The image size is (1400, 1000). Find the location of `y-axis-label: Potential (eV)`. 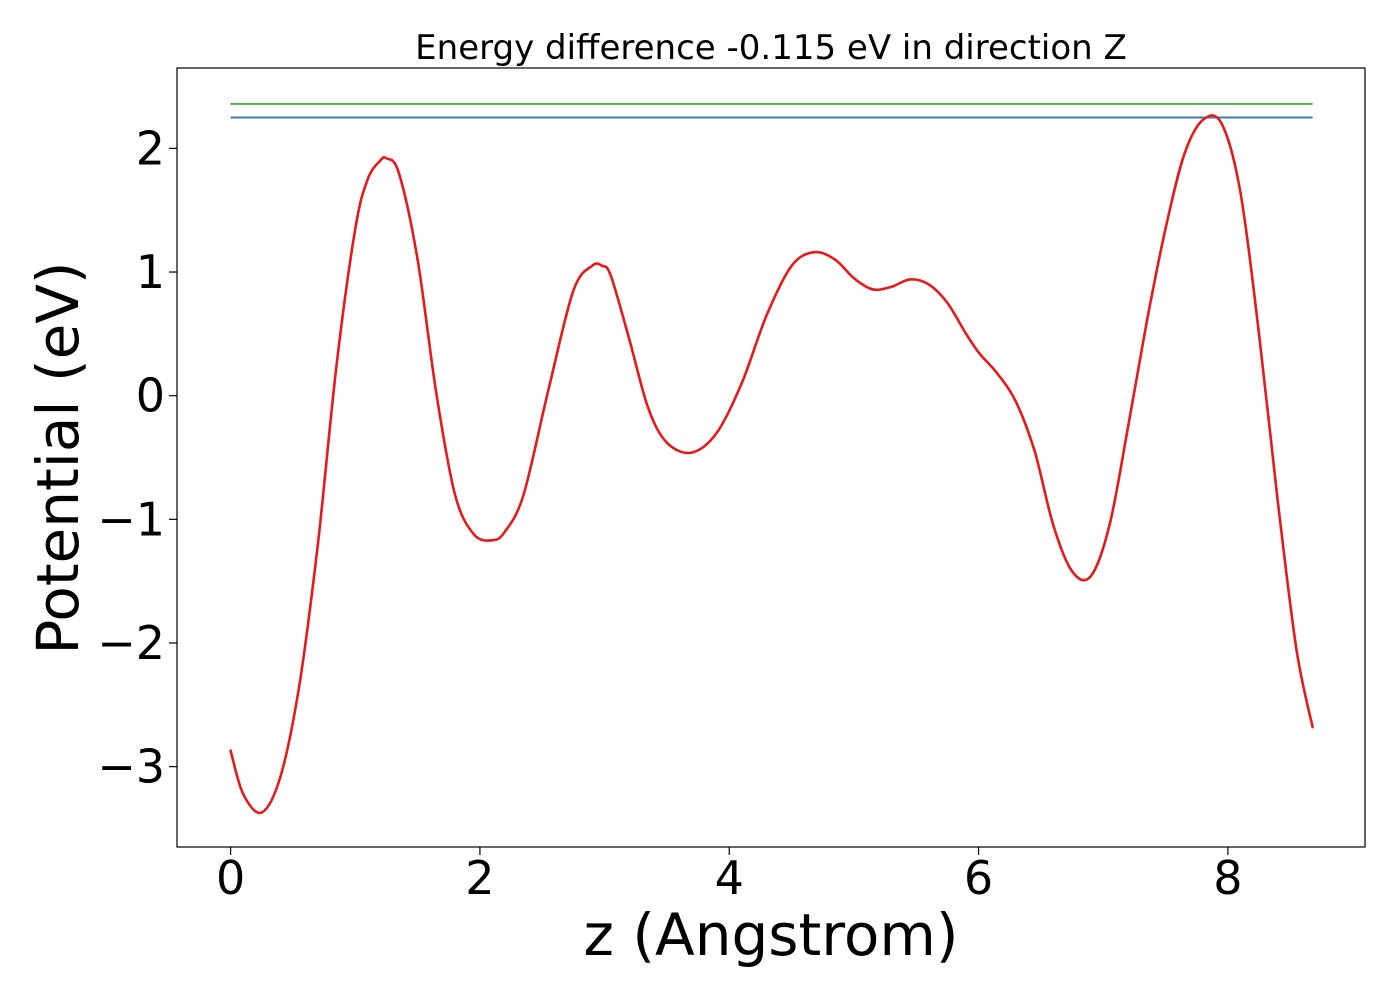

y-axis-label: Potential (eV) is located at coordinates (58, 457).